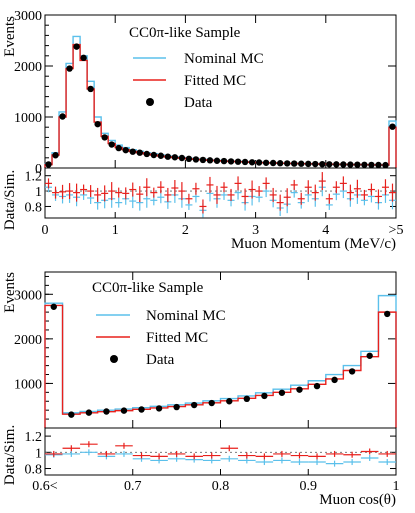 The width and height of the screenshot is (415, 513). What do you see at coordinates (133, 486) in the screenshot?
I see `x-tick-label: 0.7` at bounding box center [133, 486].